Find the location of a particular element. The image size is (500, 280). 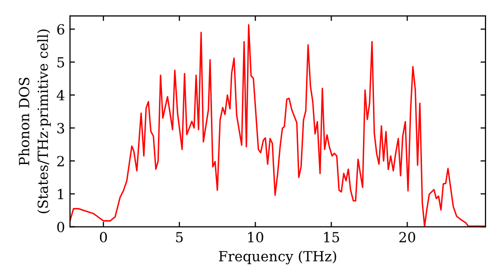

y-tick-label: 4 is located at coordinates (60, 95).